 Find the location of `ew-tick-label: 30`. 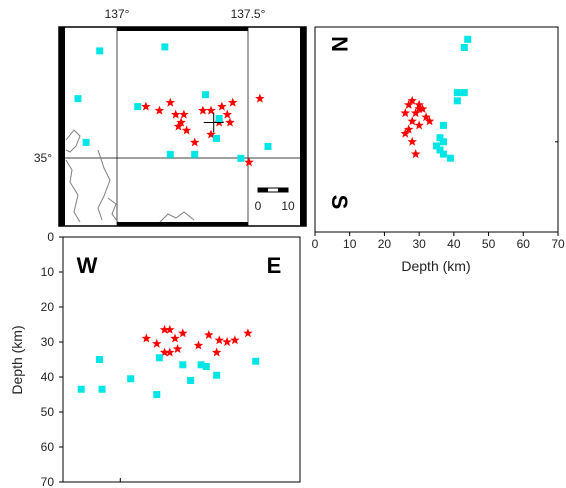

ew-tick-label: 30 is located at coordinates (48, 342).